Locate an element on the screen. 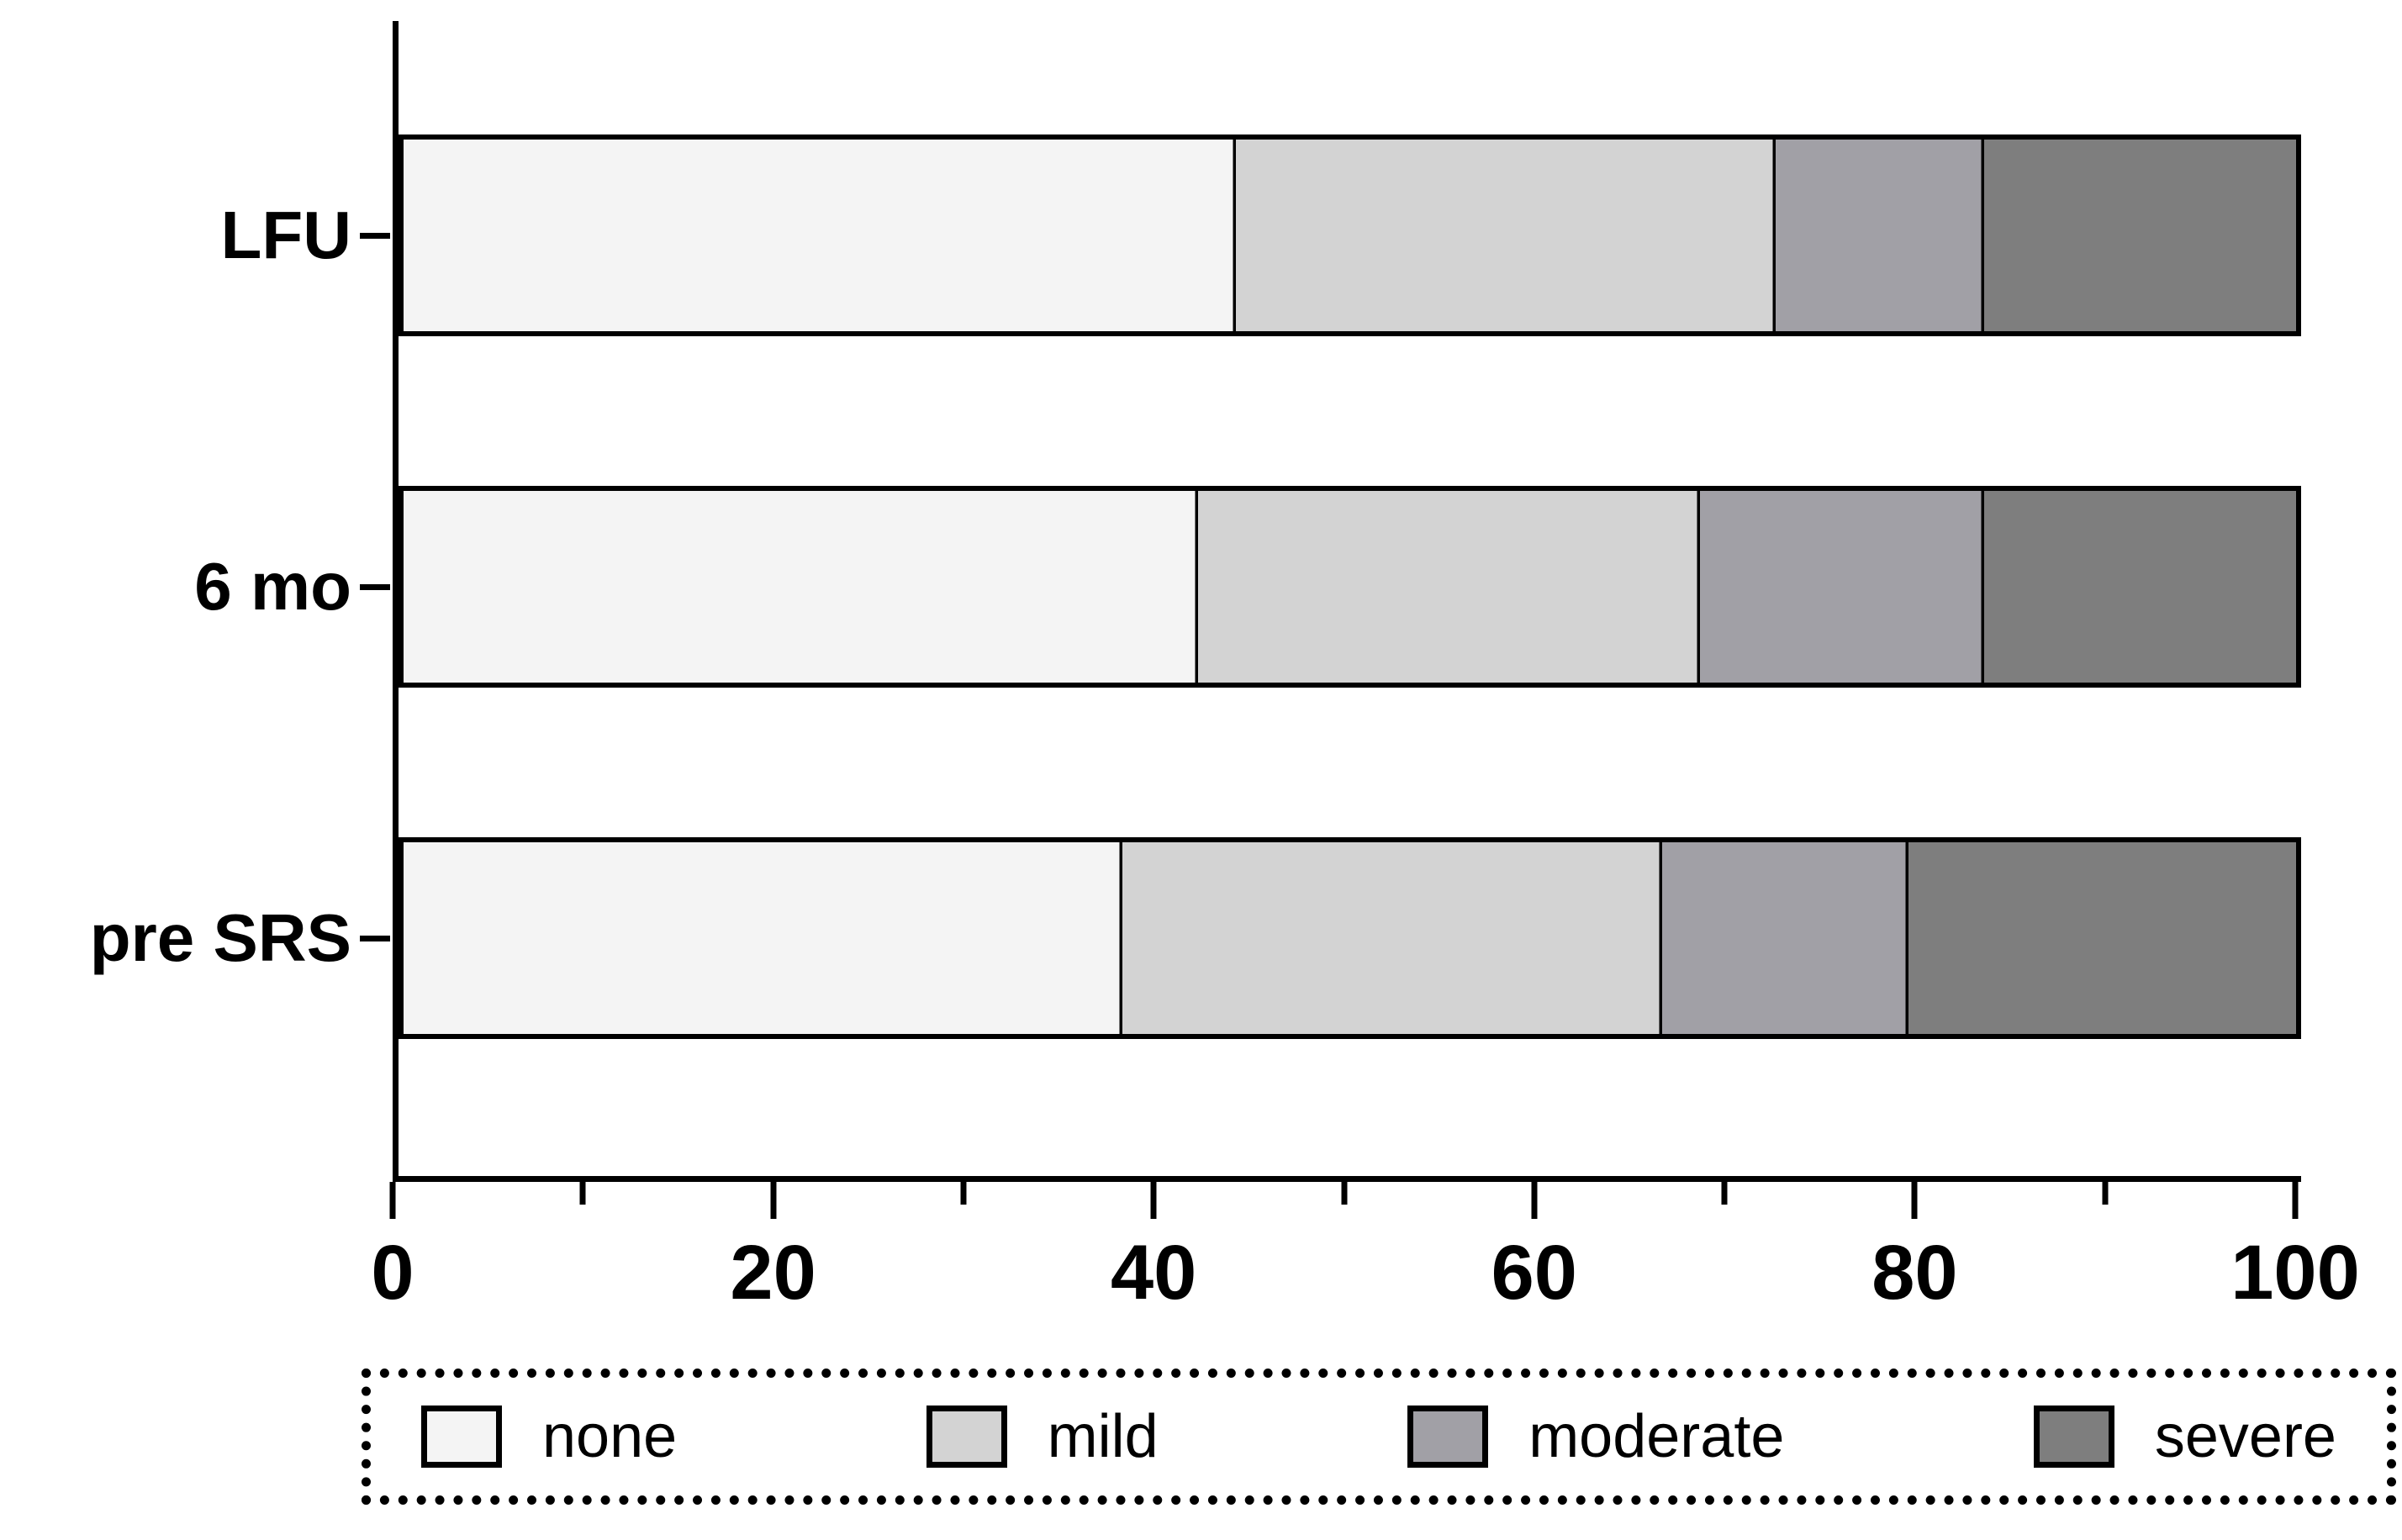 This screenshot has width=2402, height=1540. x-tick-label: 100 is located at coordinates (2295, 1273).